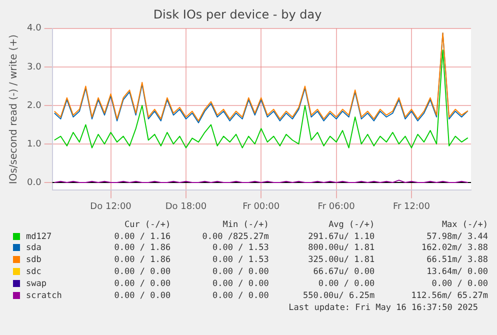 This screenshot has width=497, height=335. Describe the element at coordinates (34, 144) in the screenshot. I see `y-tick-label: 1.0` at that location.